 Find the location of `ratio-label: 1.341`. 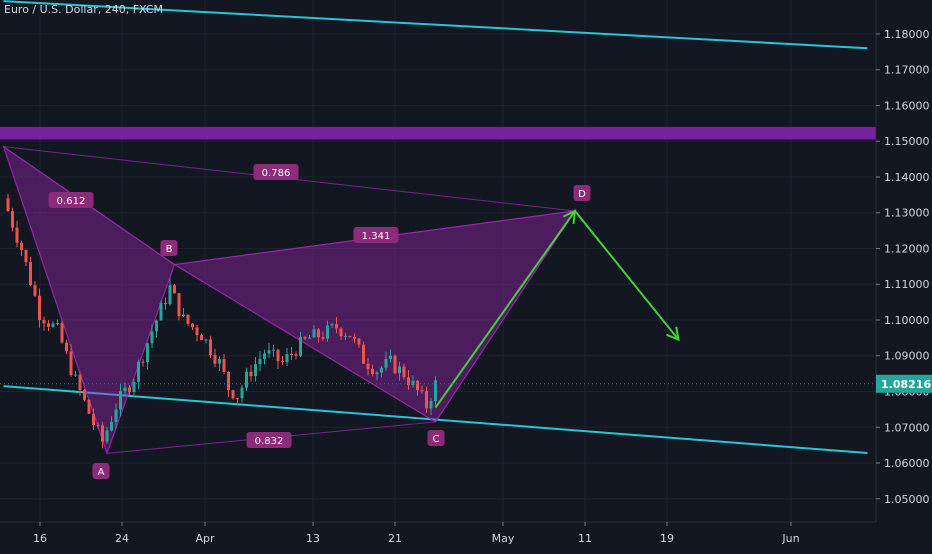

ratio-label: 1.341 is located at coordinates (376, 235).